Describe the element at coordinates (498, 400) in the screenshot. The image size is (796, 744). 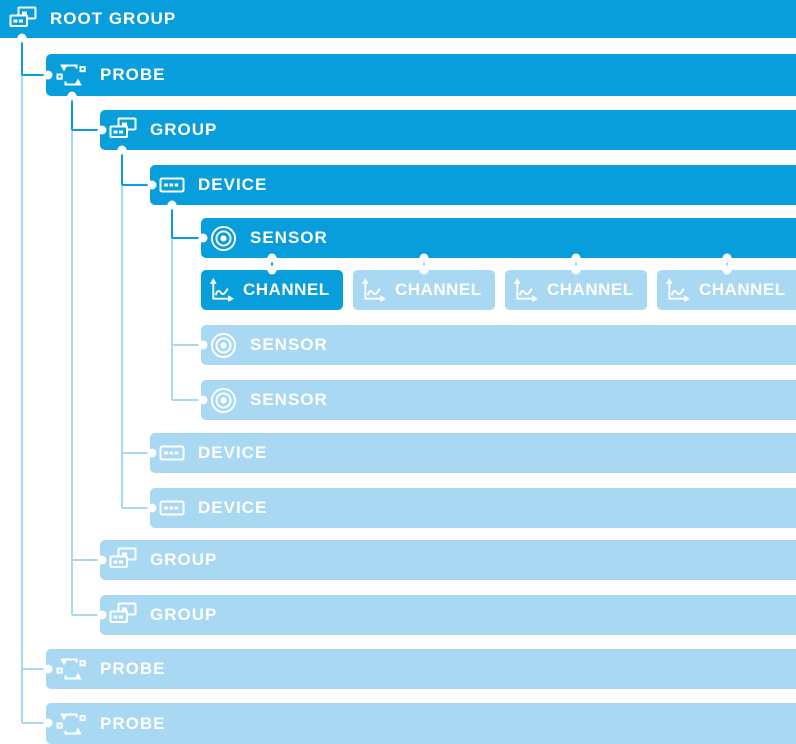
I see `node-sensor-3: SENSOR` at that location.